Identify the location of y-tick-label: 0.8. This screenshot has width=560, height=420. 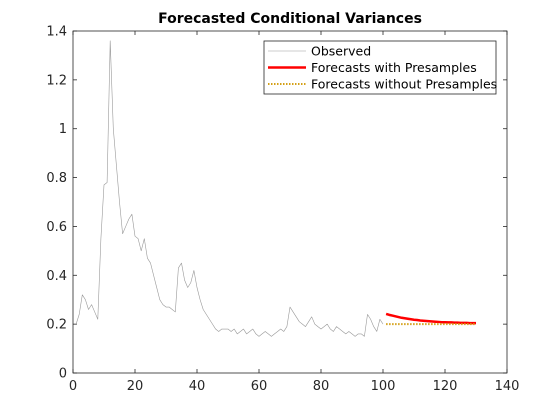
(56, 178).